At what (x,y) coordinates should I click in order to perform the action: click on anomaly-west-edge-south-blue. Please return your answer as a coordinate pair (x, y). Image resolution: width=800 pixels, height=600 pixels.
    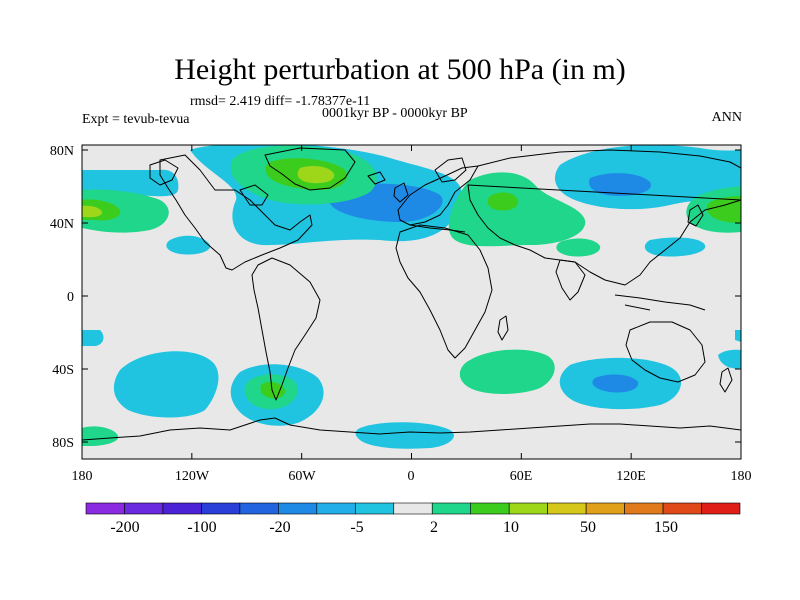
    Looking at the image, I should click on (93, 338).